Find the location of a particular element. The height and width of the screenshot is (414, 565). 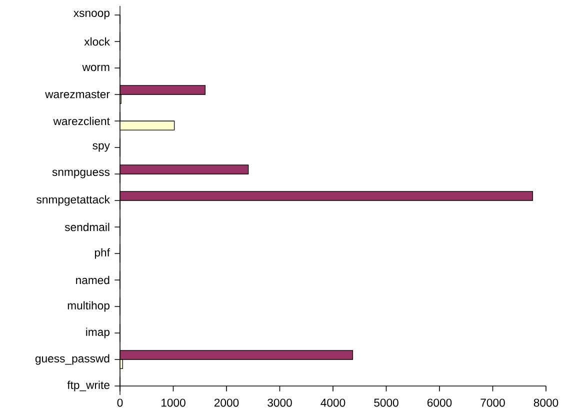

y-tick-label: xlock is located at coordinates (97, 41).